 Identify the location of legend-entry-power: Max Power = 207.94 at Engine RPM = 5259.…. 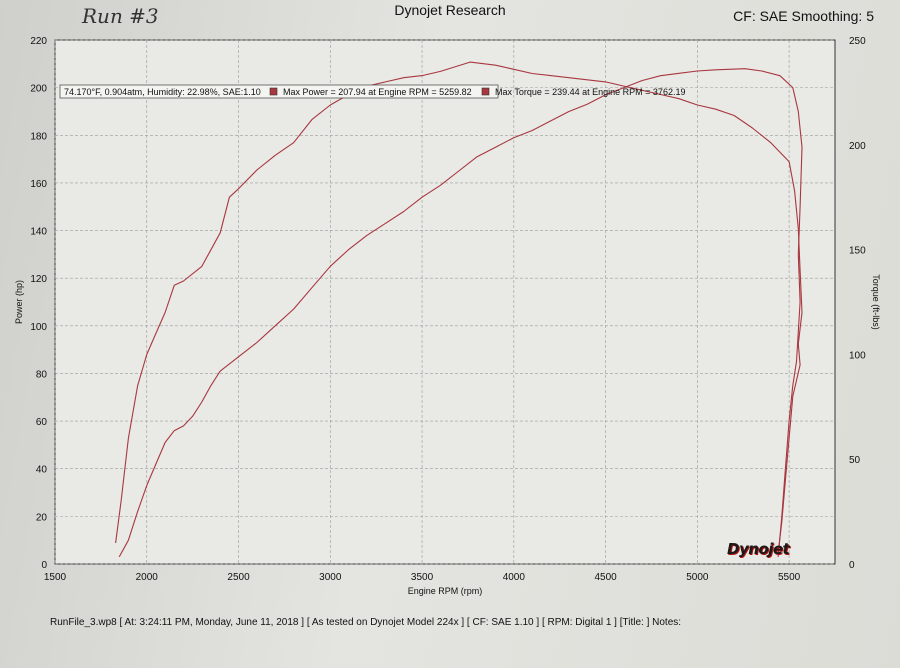
(377, 92).